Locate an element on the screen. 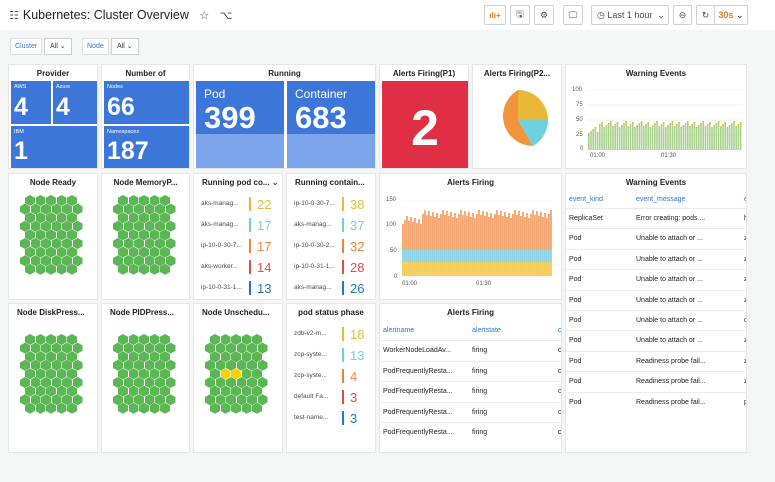  gauge-row: ip-10-0-31-1... 13 is located at coordinates (238, 287).